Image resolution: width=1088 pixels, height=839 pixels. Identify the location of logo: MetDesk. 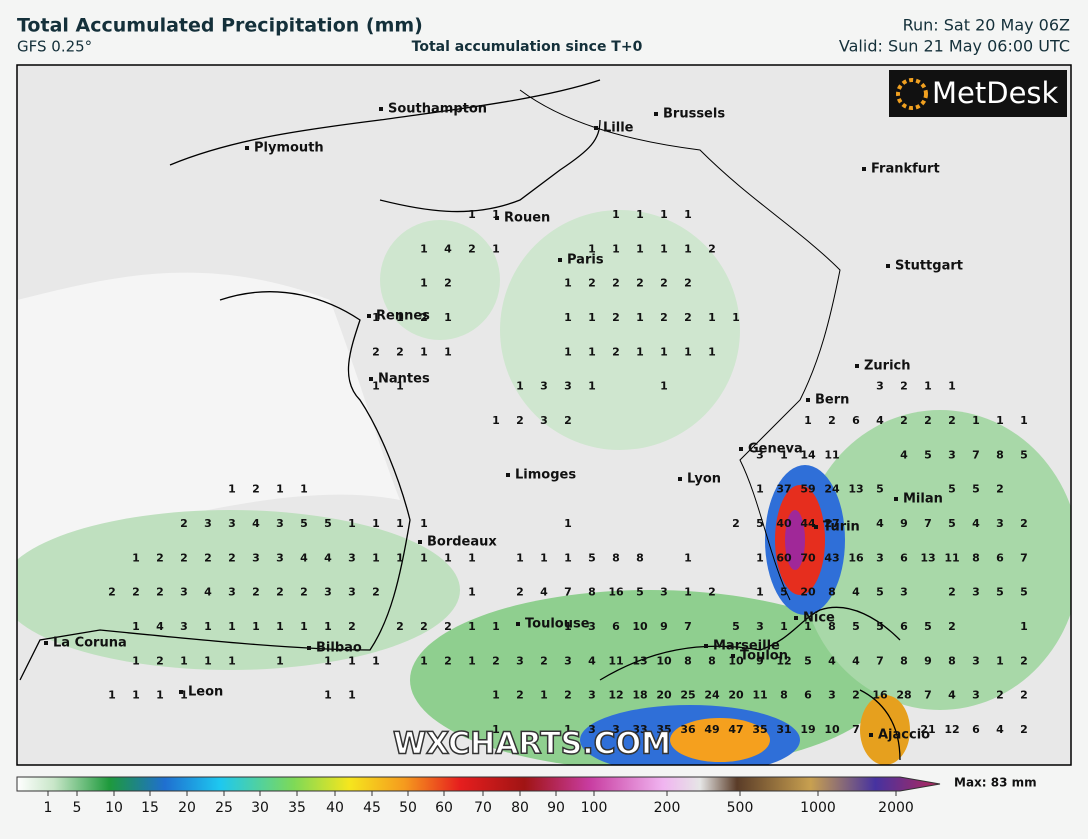
(995, 93).